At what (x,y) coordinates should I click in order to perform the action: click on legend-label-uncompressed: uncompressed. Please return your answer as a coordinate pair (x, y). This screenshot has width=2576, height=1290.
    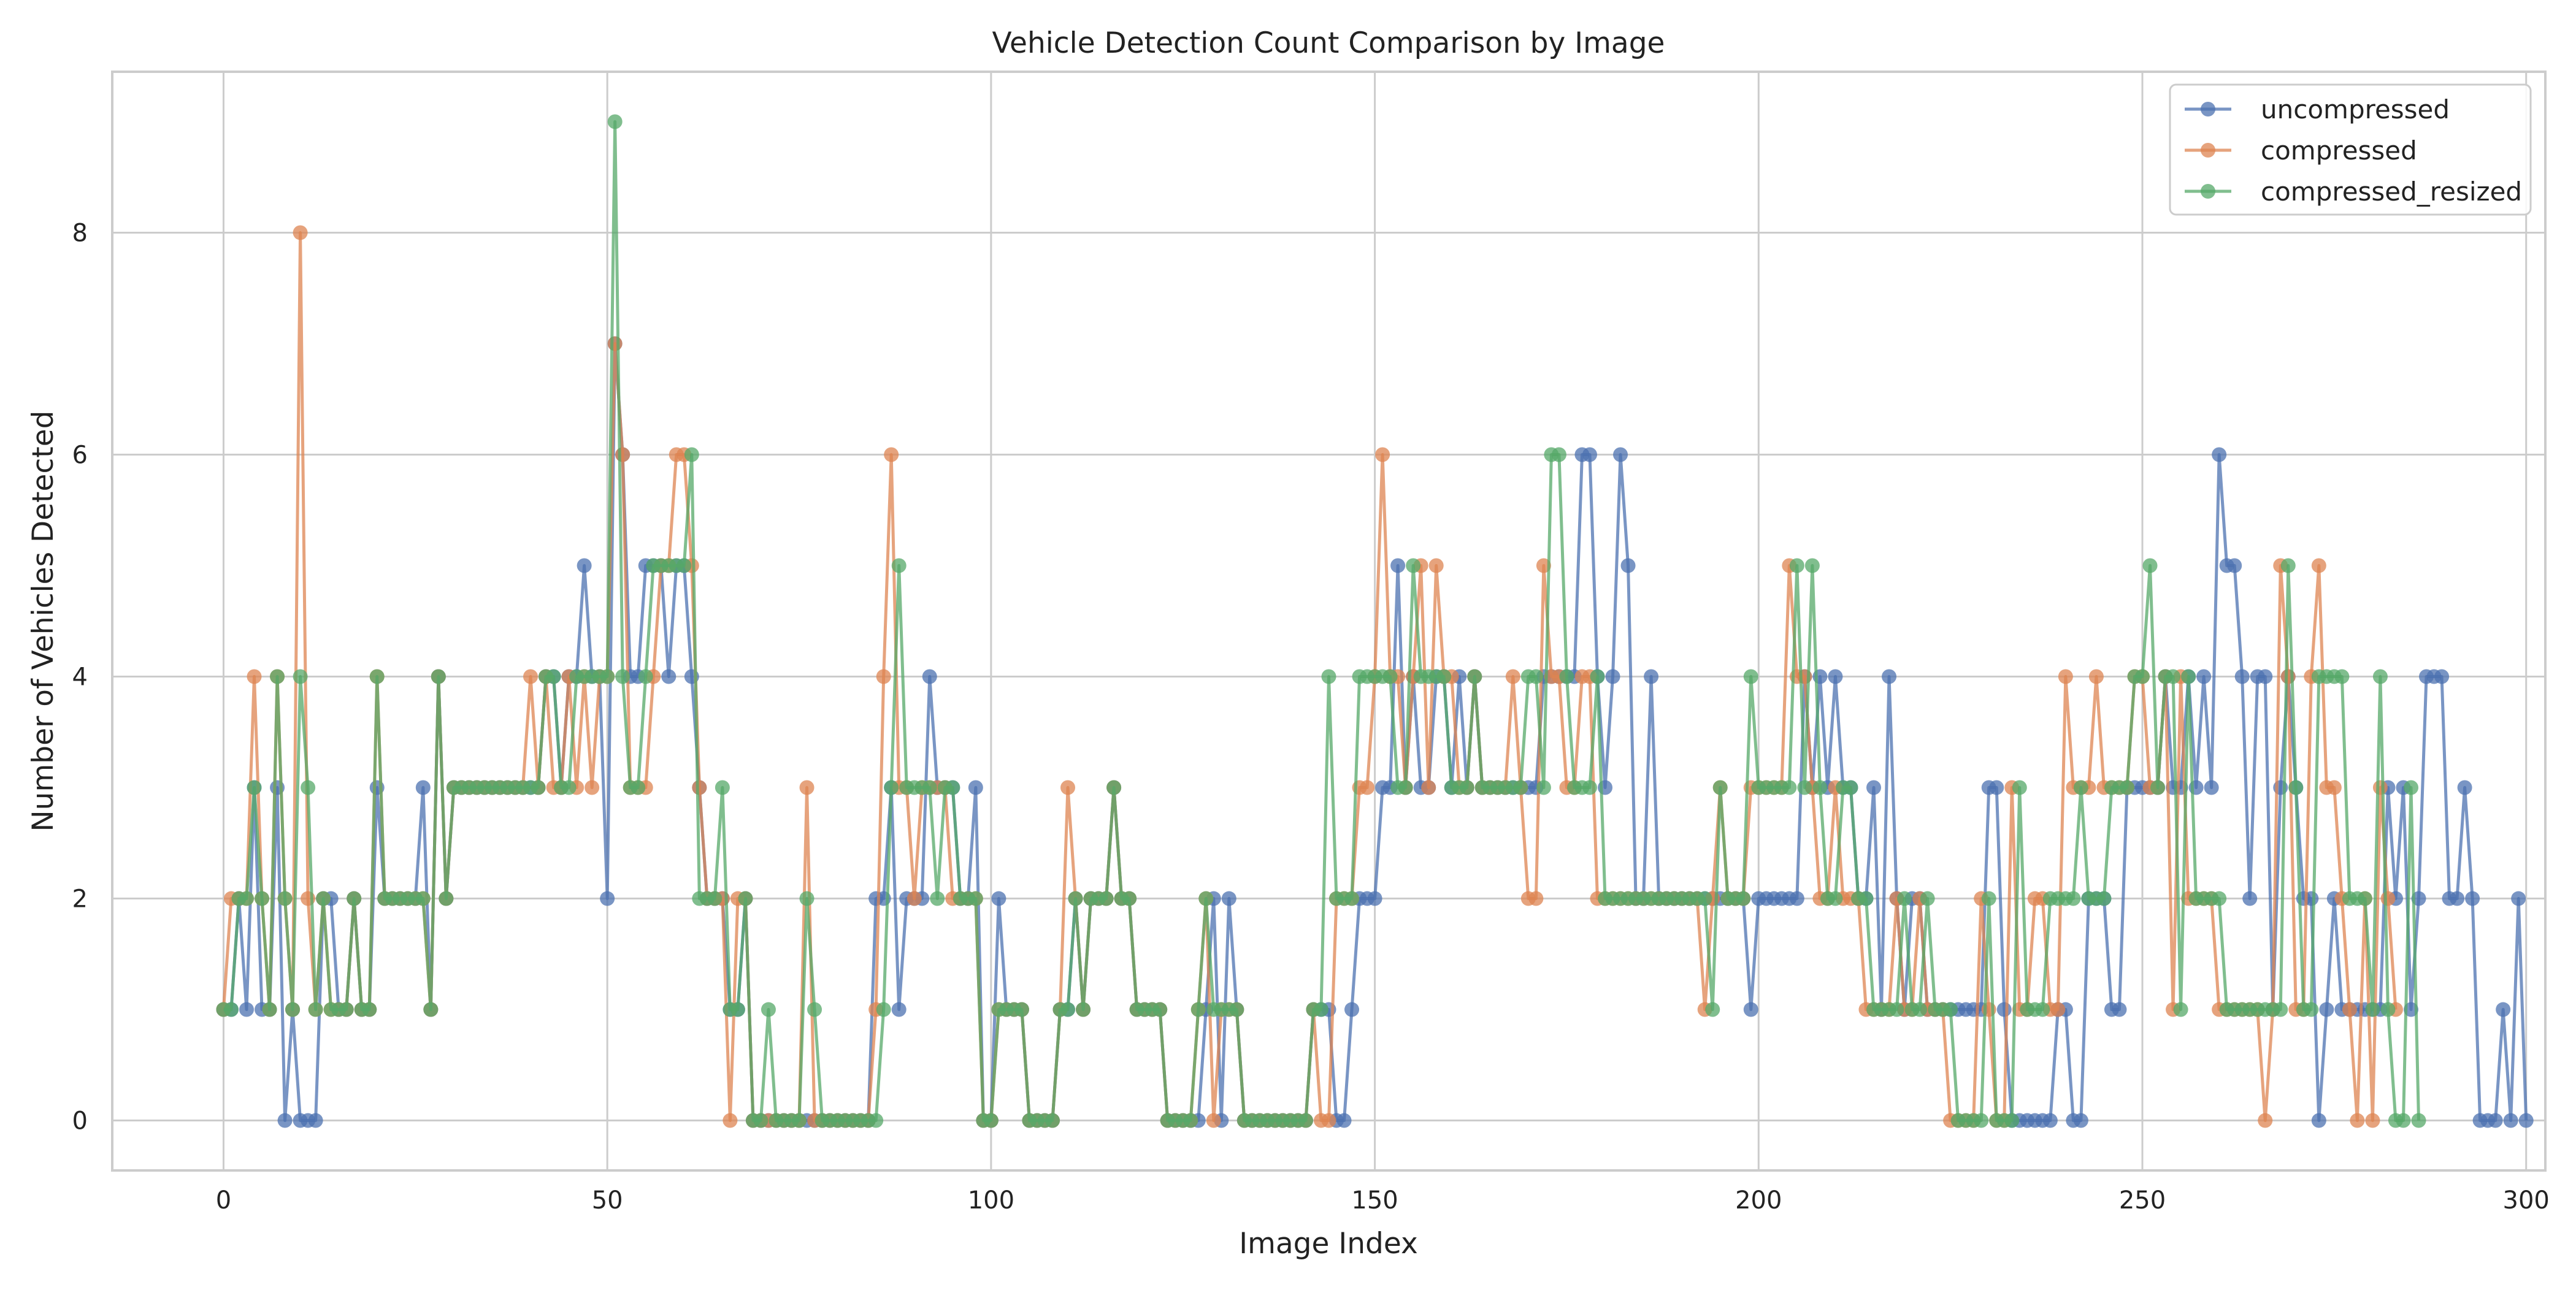
    Looking at the image, I should click on (2355, 109).